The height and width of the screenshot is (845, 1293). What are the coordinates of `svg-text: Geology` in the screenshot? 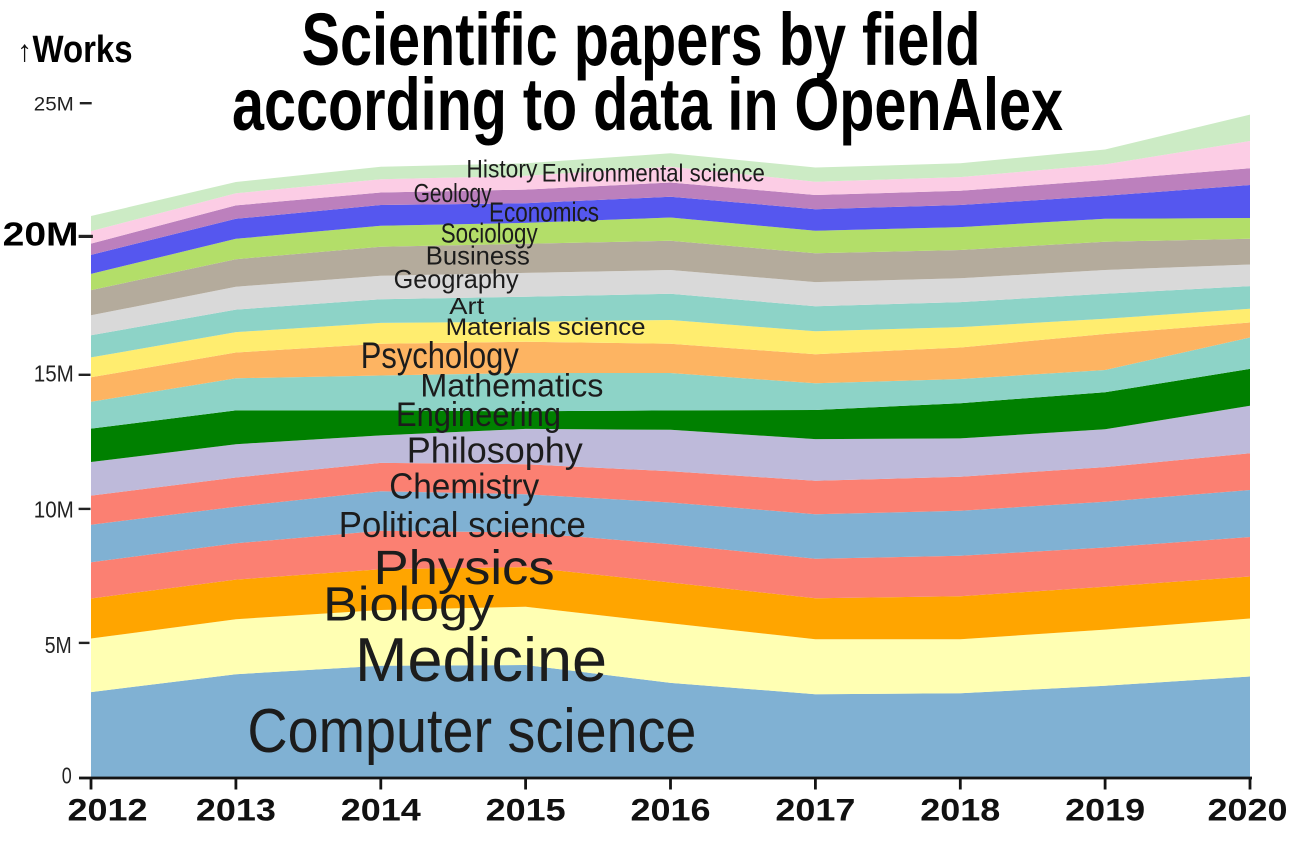 It's located at (453, 193).